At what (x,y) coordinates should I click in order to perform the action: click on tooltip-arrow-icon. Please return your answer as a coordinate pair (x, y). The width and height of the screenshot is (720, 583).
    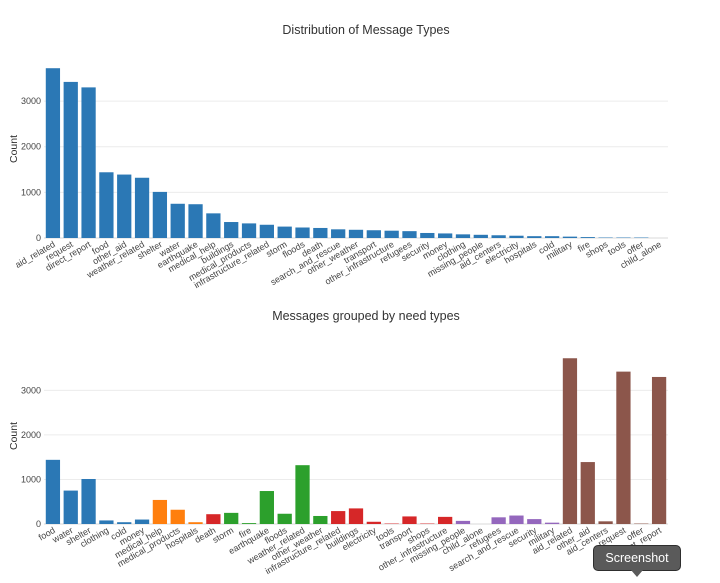
    Looking at the image, I should click on (637, 573).